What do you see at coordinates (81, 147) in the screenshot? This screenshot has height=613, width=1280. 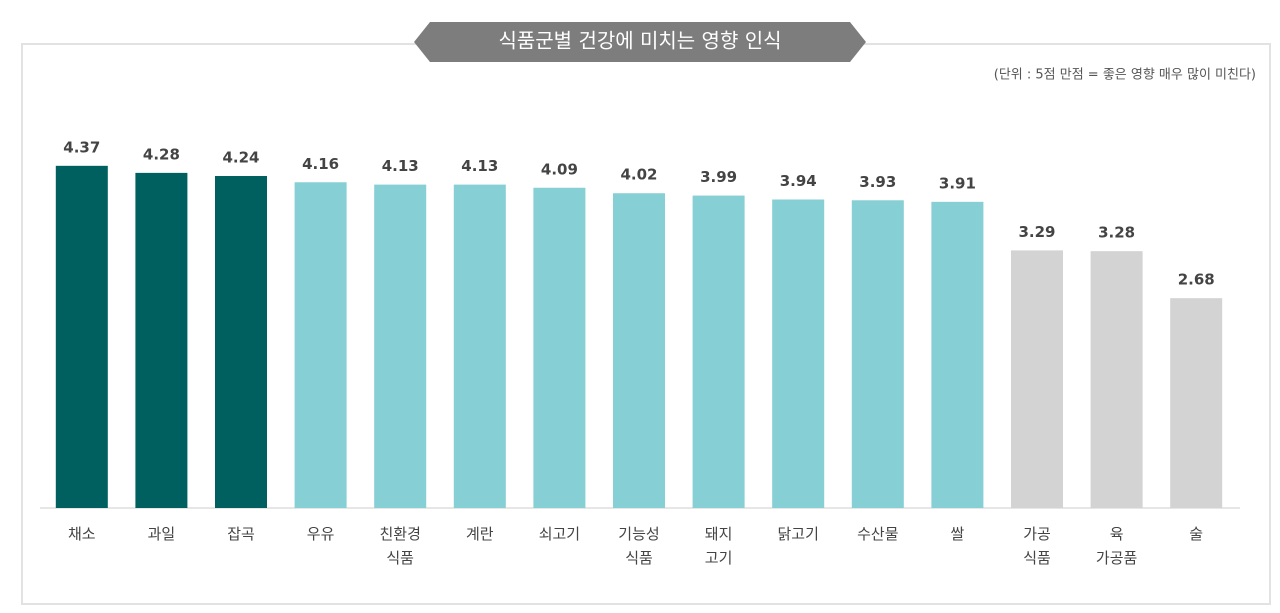 I see `value-label: 4.37` at bounding box center [81, 147].